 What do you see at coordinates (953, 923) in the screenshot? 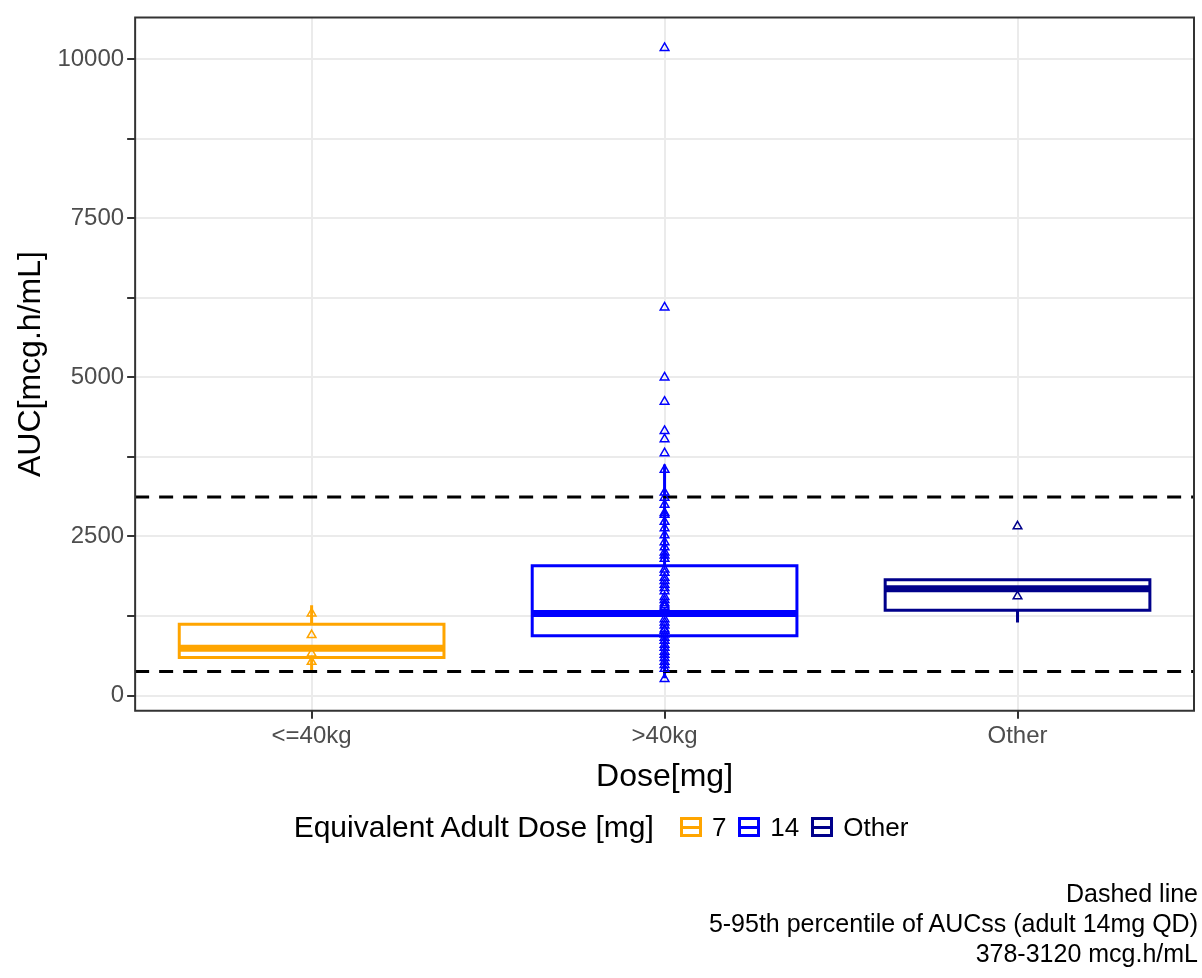
I see `text: 5-95th percentile of AUCss (adult 14mg QD)` at bounding box center [953, 923].